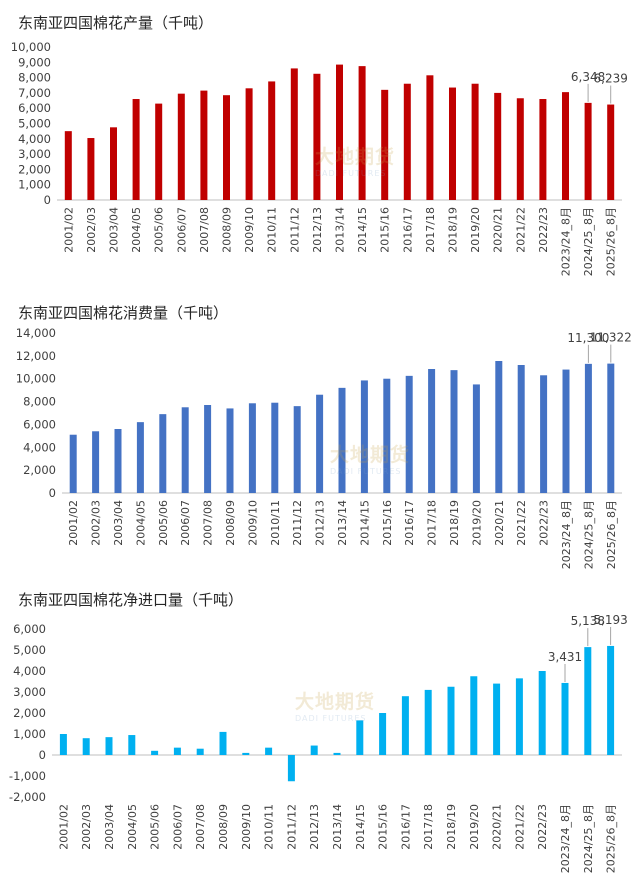  What do you see at coordinates (34, 62) in the screenshot?
I see `y-tick-label: 9,000` at bounding box center [34, 62].